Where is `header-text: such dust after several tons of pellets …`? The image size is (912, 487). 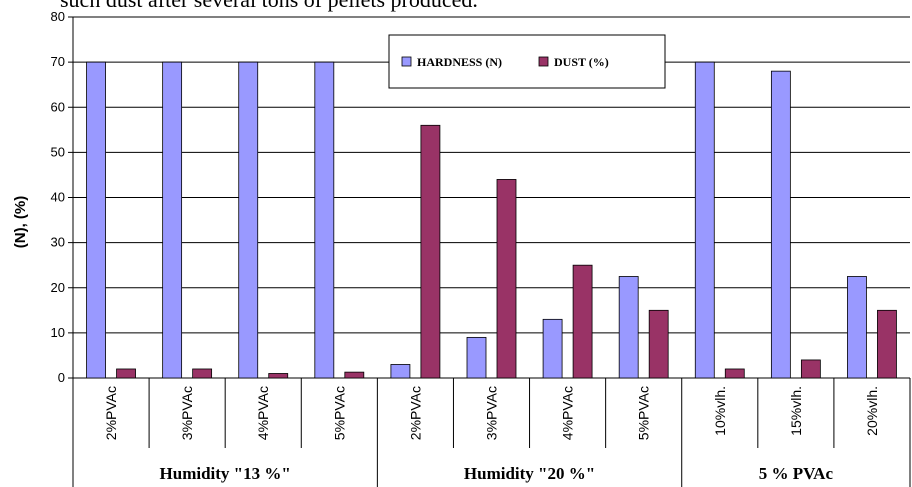 header-text: such dust after several tons of pellets … is located at coordinates (269, 6).